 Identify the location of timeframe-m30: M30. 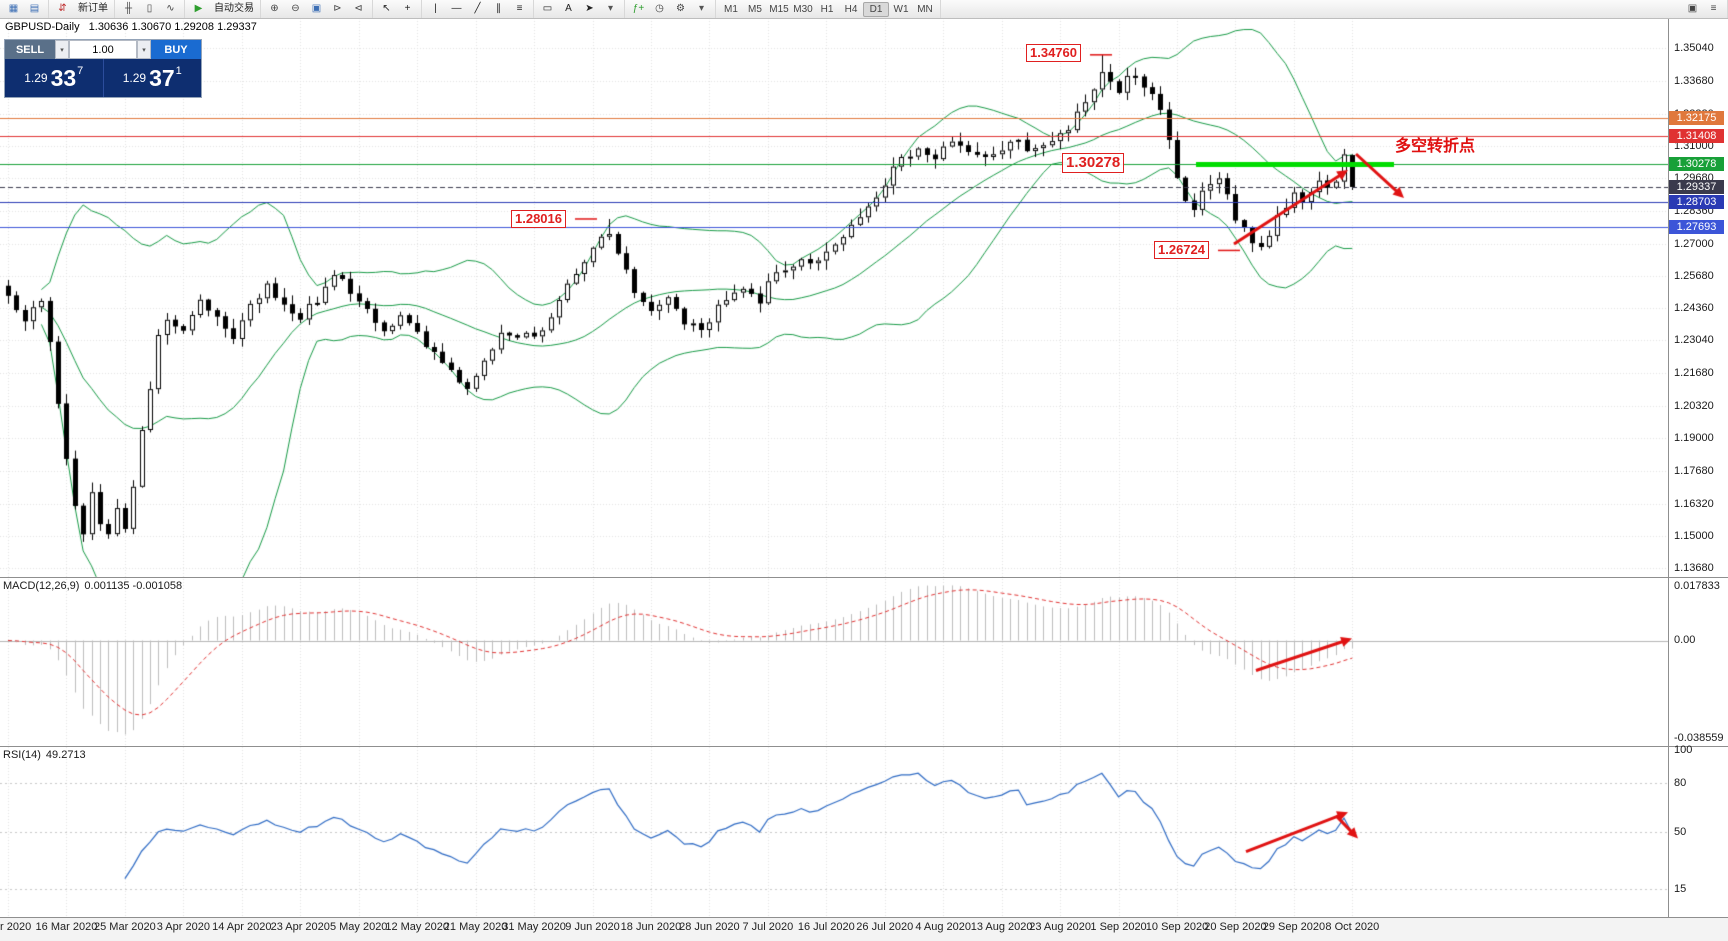
(803, 9).